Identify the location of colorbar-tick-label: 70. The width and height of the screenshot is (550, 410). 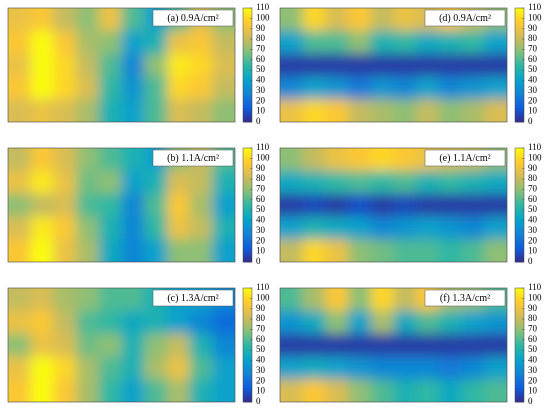
(261, 49).